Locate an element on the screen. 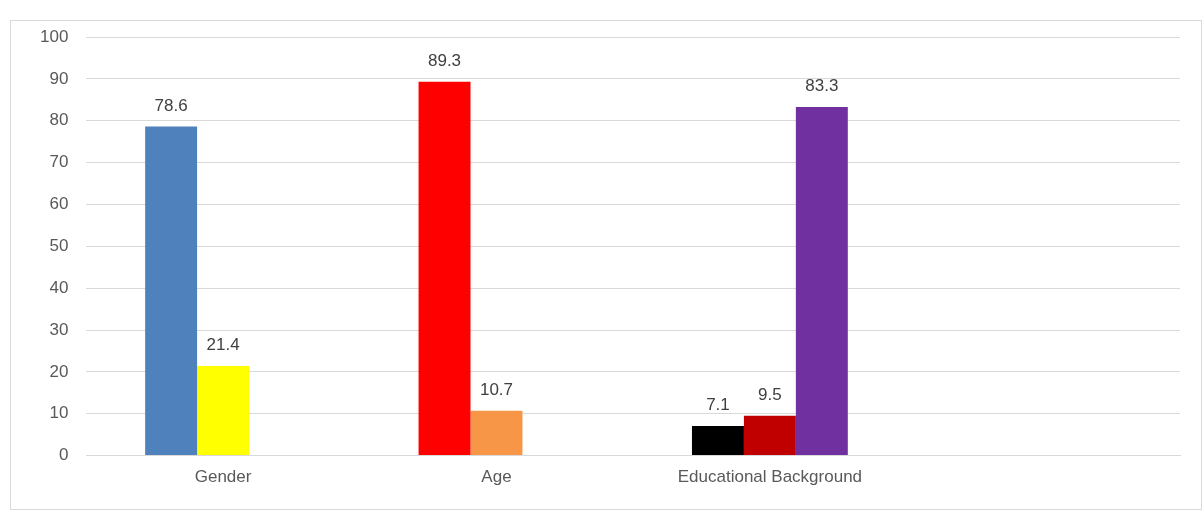  y-tick-label: 50 is located at coordinates (59, 245).